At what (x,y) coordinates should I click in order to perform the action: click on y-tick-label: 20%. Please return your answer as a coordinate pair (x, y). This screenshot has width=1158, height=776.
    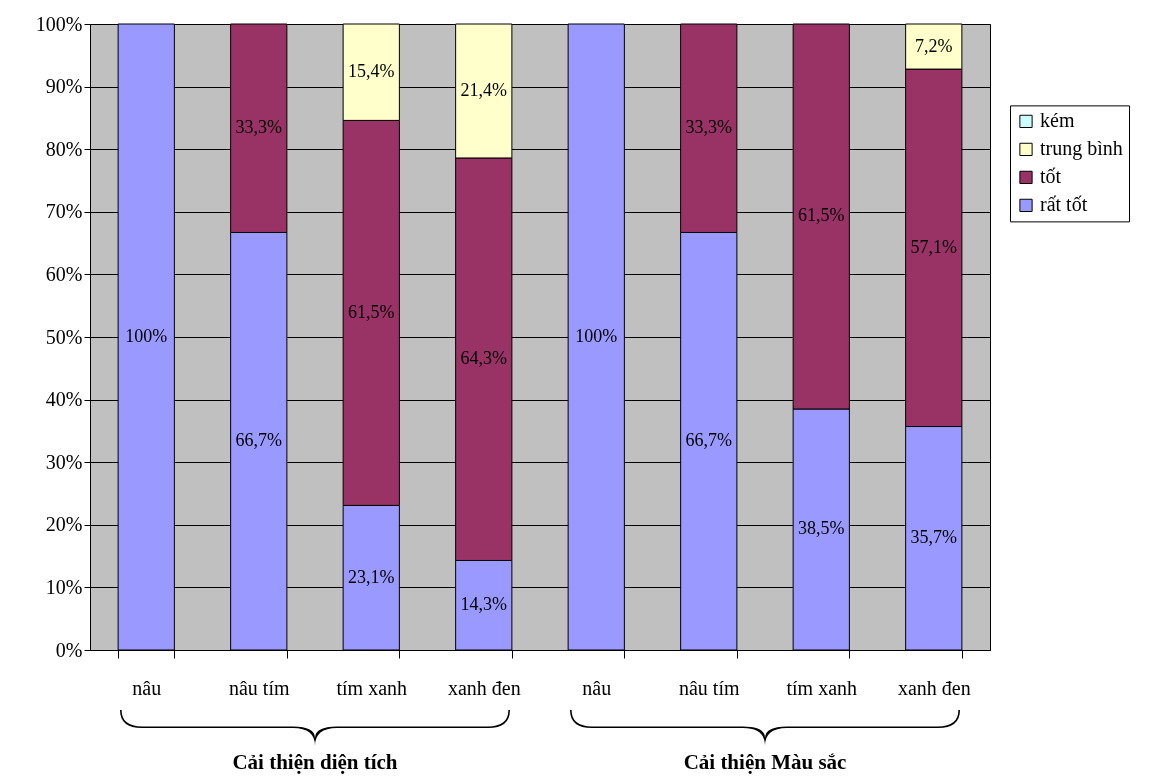
    Looking at the image, I should click on (64, 524).